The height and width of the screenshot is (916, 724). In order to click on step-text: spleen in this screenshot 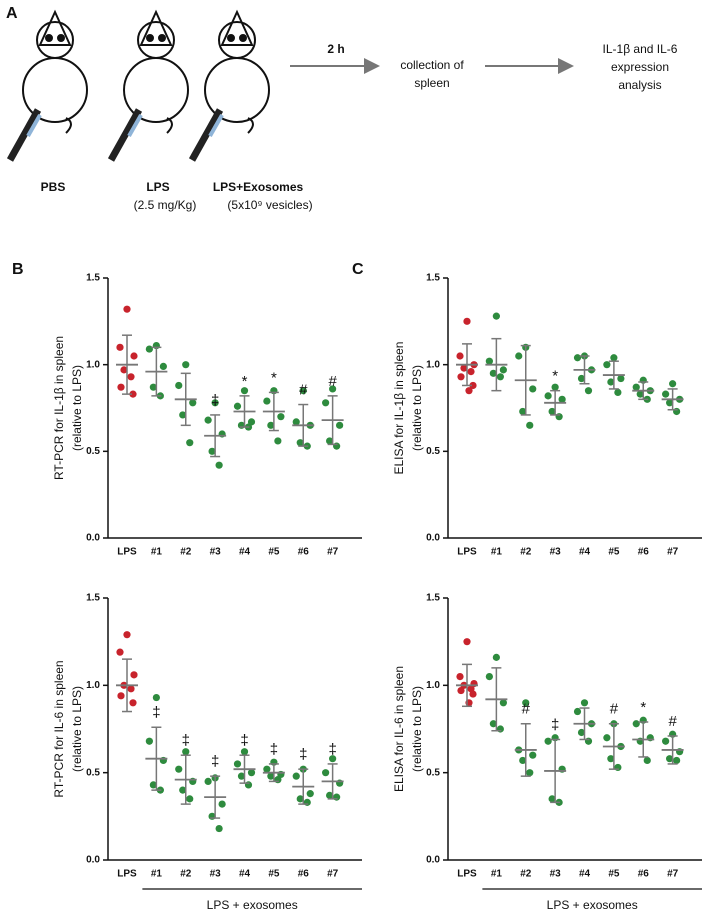, I will do `click(431, 83)`.